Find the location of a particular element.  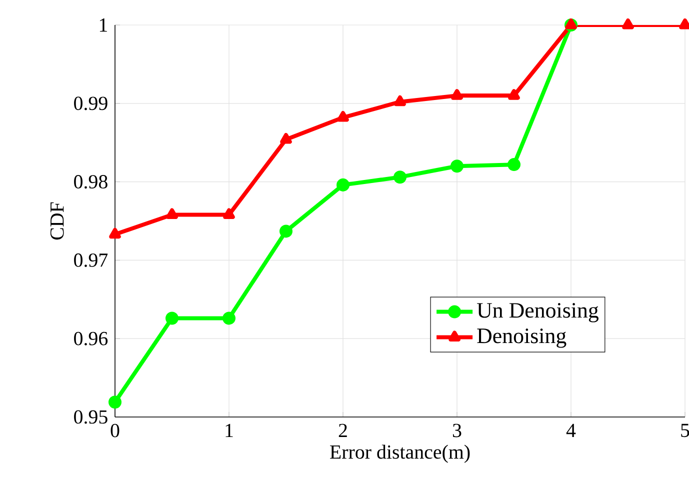

y-axis-title: CDF is located at coordinates (57, 221).